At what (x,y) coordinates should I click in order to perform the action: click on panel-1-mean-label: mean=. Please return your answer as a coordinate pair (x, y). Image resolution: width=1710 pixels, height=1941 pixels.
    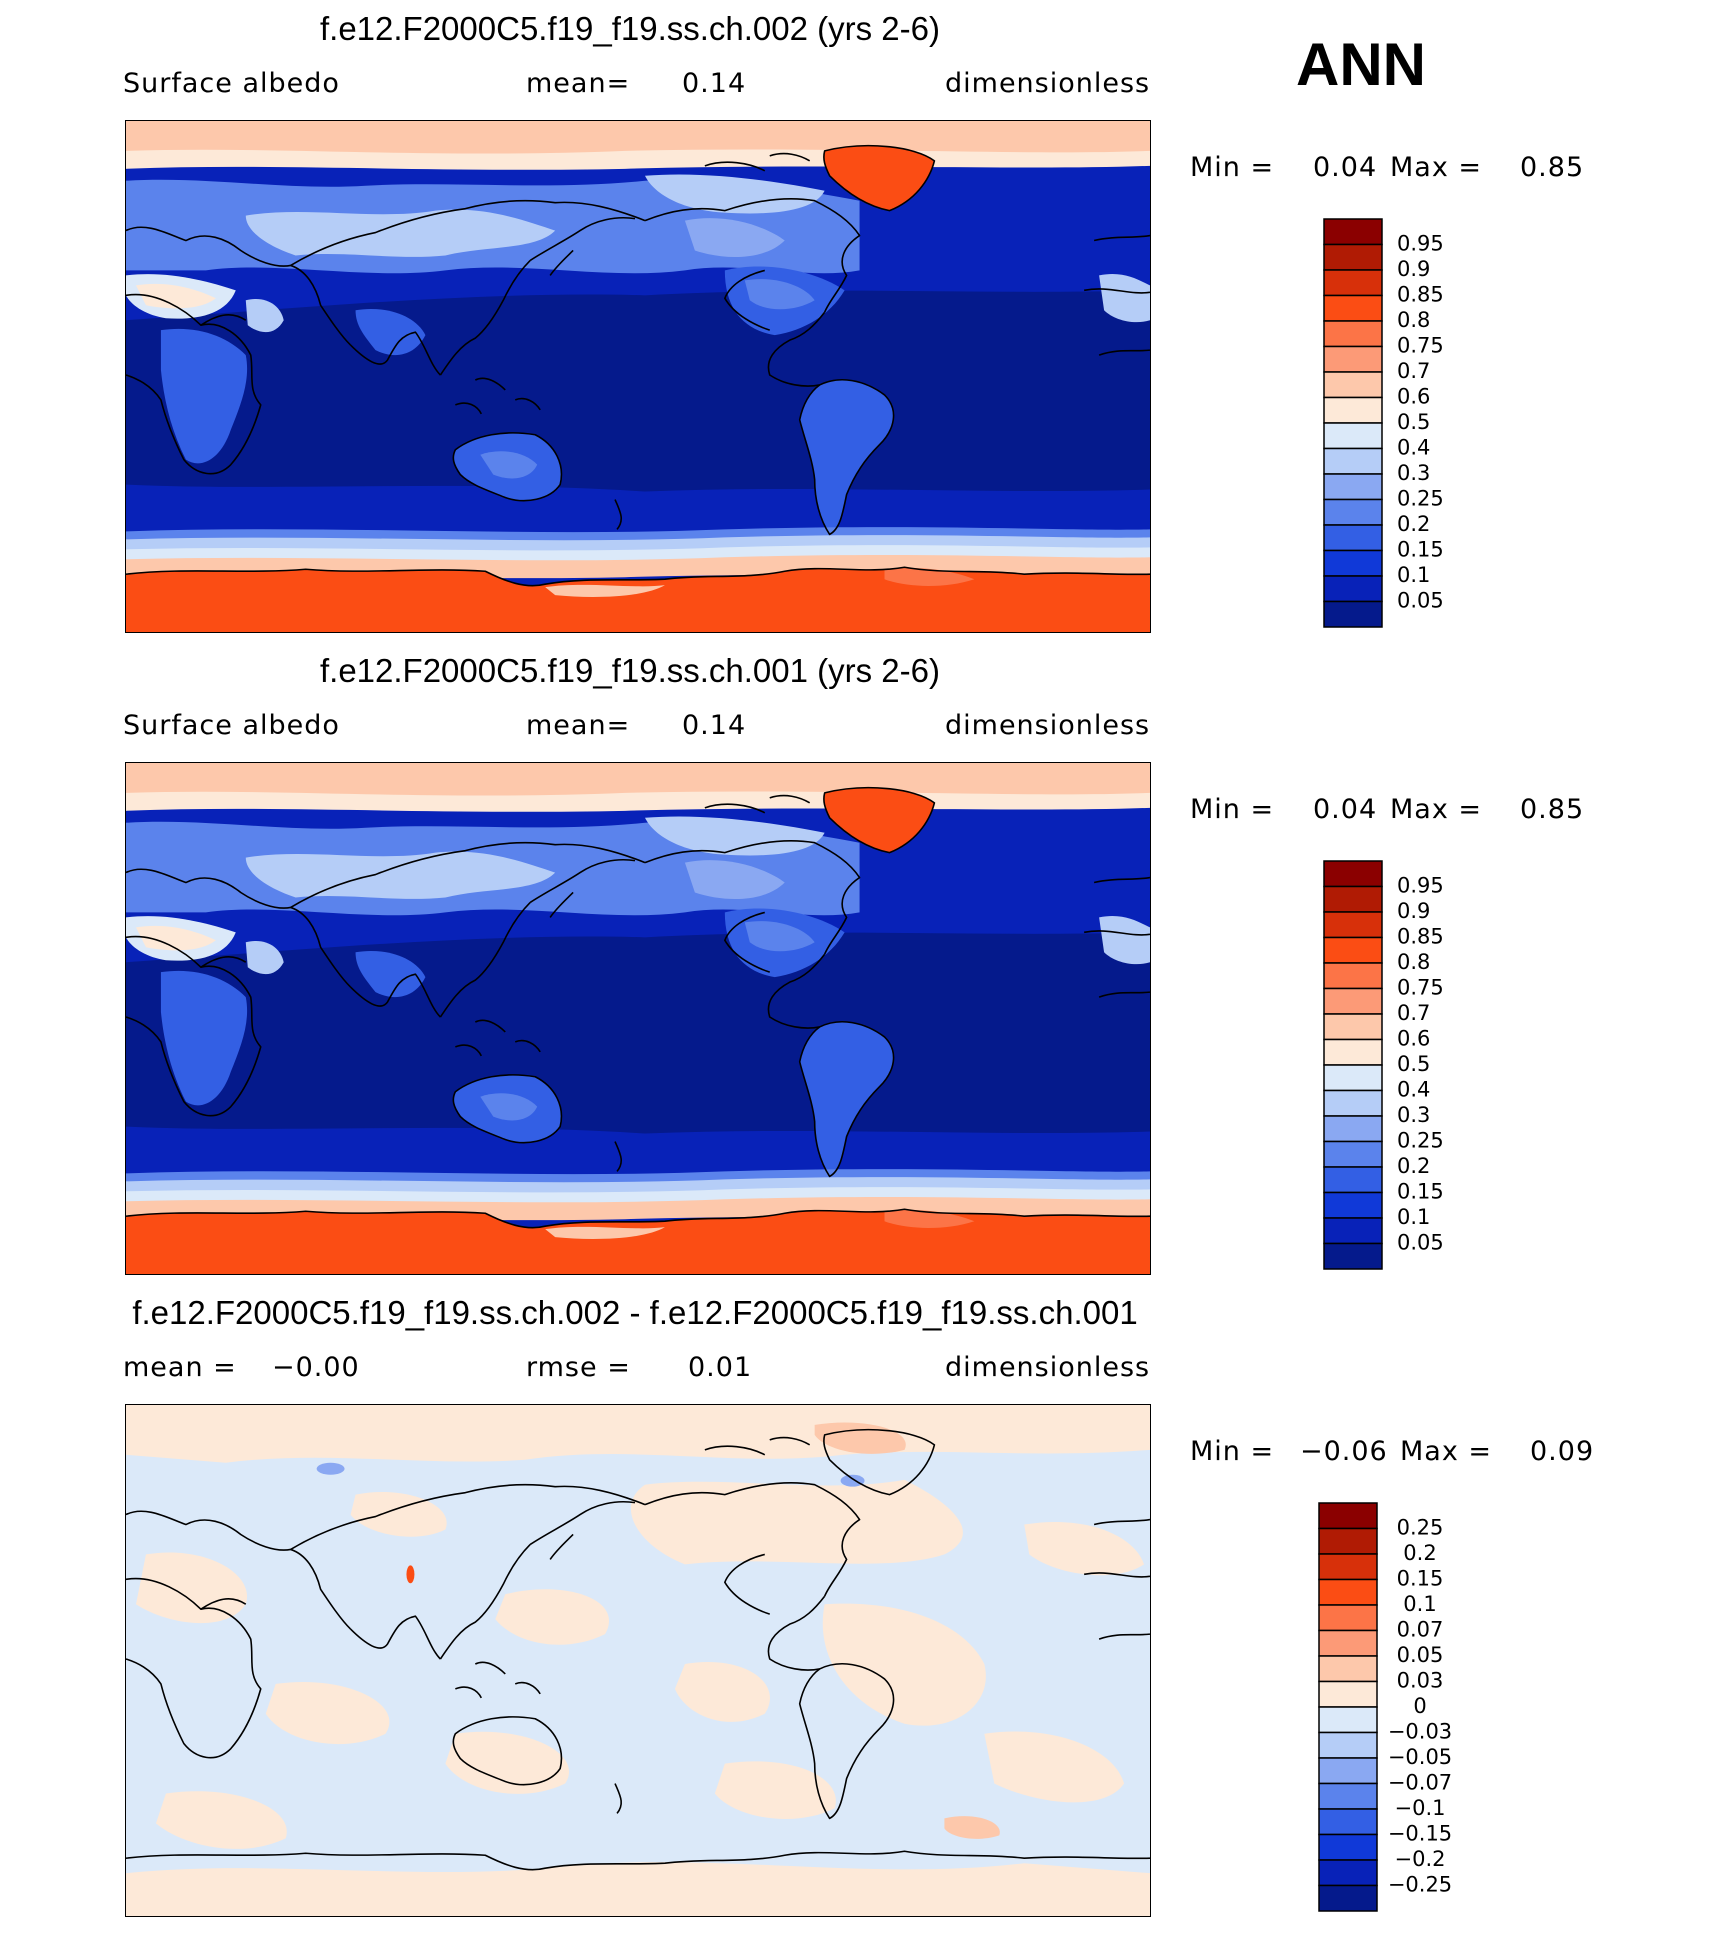
    Looking at the image, I should click on (578, 83).